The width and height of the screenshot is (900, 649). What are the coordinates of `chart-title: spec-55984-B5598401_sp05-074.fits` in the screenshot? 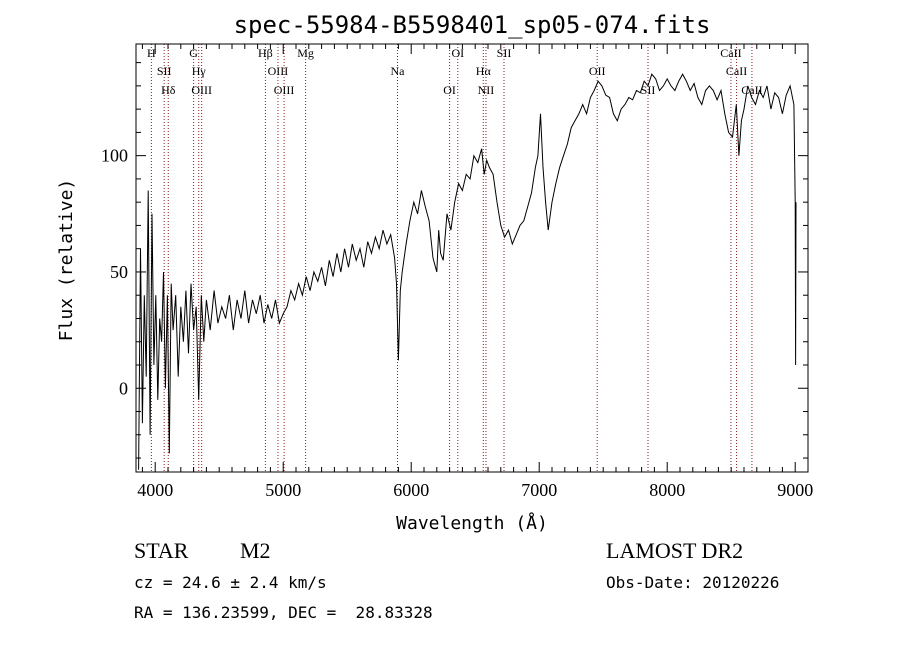 It's located at (472, 25).